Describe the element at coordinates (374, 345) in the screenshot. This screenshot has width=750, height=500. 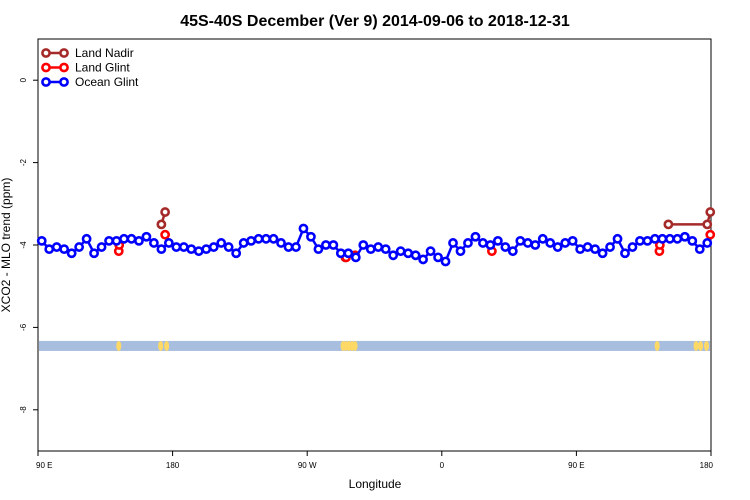
I see `coverage-band` at that location.